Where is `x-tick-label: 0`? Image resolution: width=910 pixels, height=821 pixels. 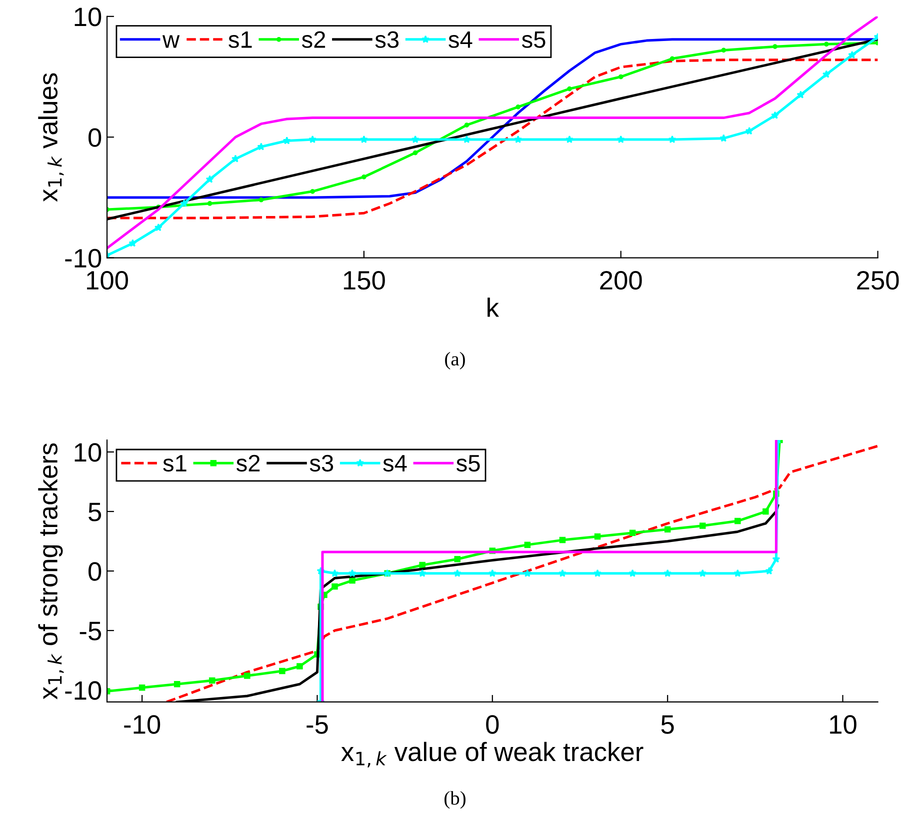 x-tick-label: 0 is located at coordinates (492, 724).